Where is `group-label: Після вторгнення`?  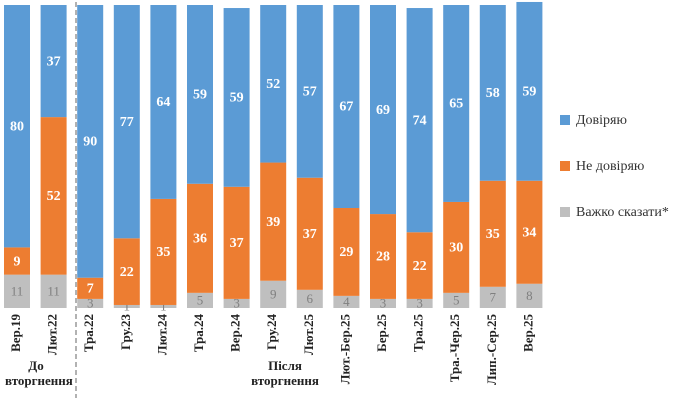 group-label: Після вторгнення is located at coordinates (285, 373).